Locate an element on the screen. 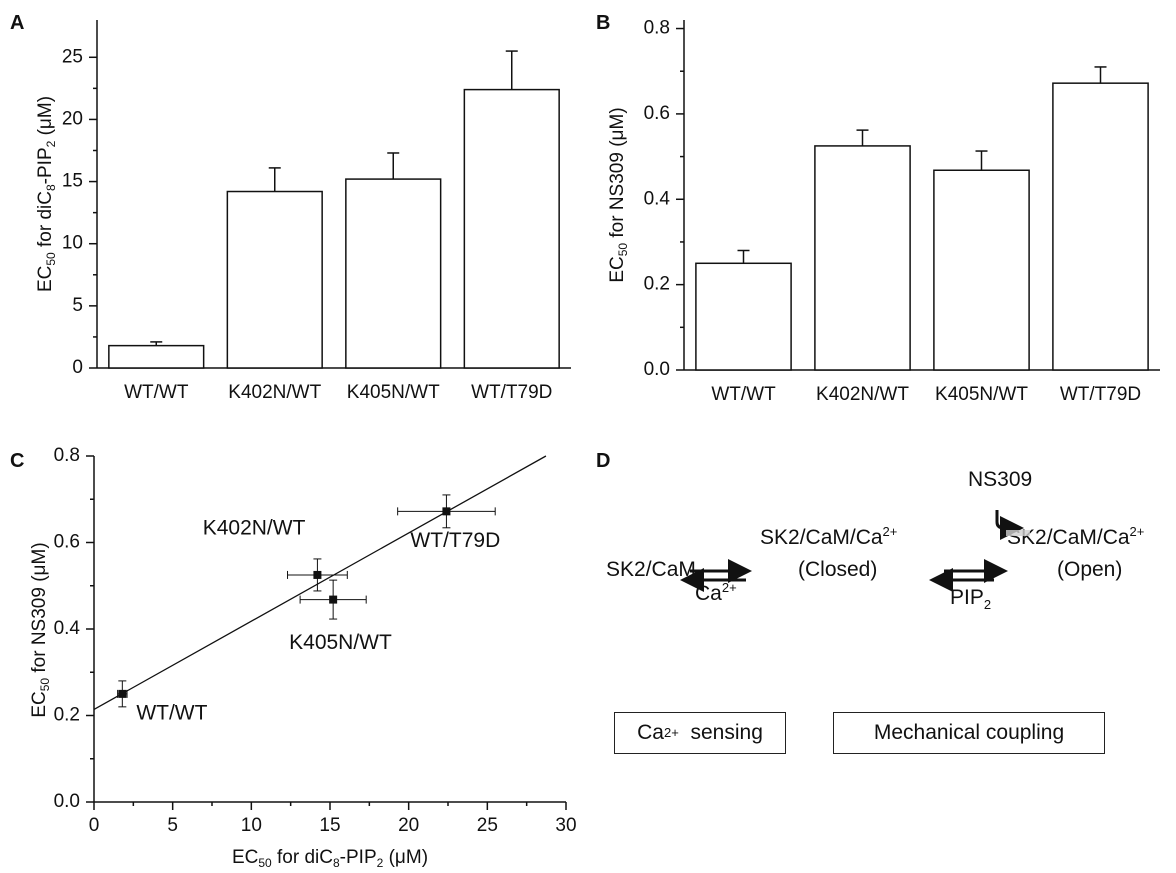 The height and width of the screenshot is (873, 1176). point-label: WT/T79D is located at coordinates (455, 540).